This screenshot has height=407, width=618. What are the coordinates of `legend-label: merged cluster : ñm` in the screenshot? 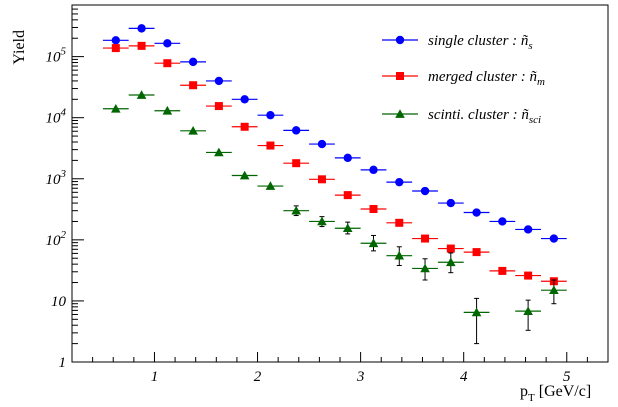 It's located at (486, 78).